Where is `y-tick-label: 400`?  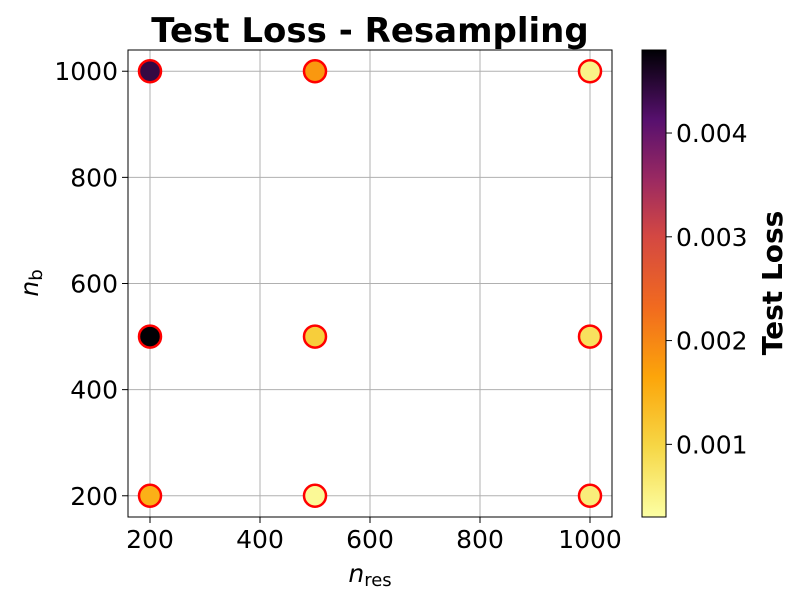
y-tick-label: 400 is located at coordinates (94, 390).